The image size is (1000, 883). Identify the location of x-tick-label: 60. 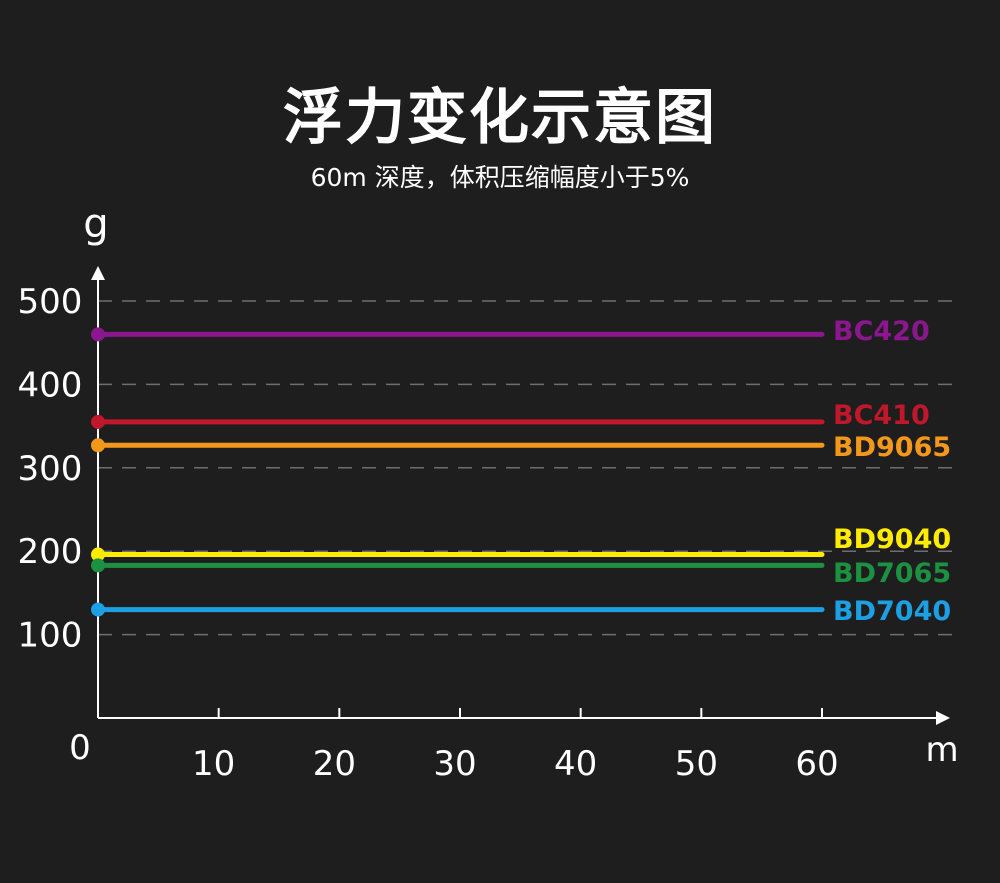
(816, 764).